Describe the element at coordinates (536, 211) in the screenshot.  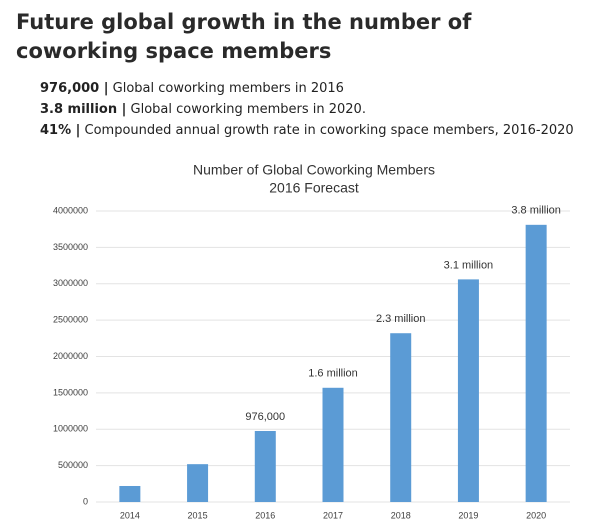
I see `value-label: 3.8 million` at that location.